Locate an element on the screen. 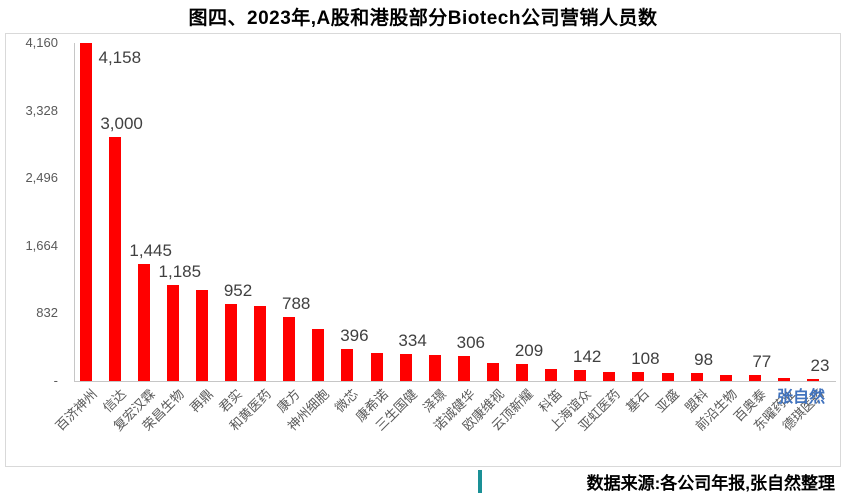 This screenshot has width=846, height=496. y-axis-tick-label: 832 is located at coordinates (47, 313).